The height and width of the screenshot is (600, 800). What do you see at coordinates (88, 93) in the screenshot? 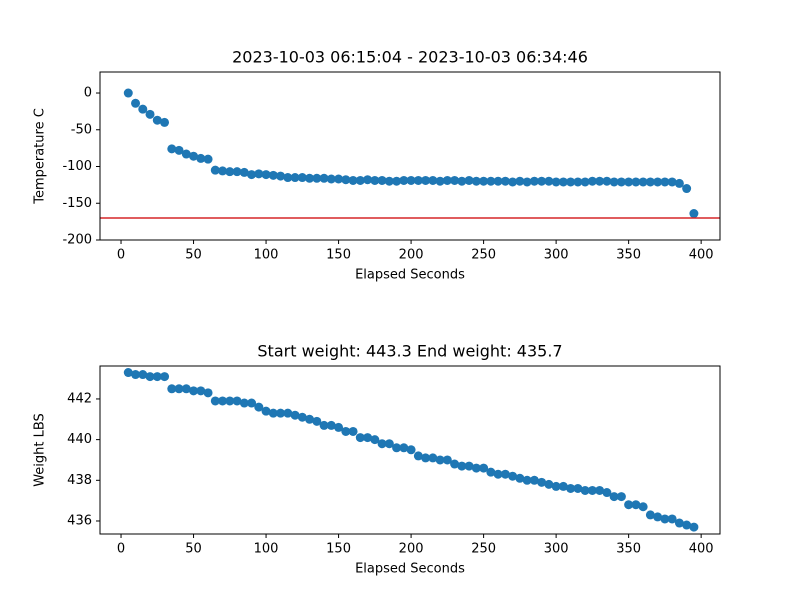
I see `y-tick-label: 0` at bounding box center [88, 93].